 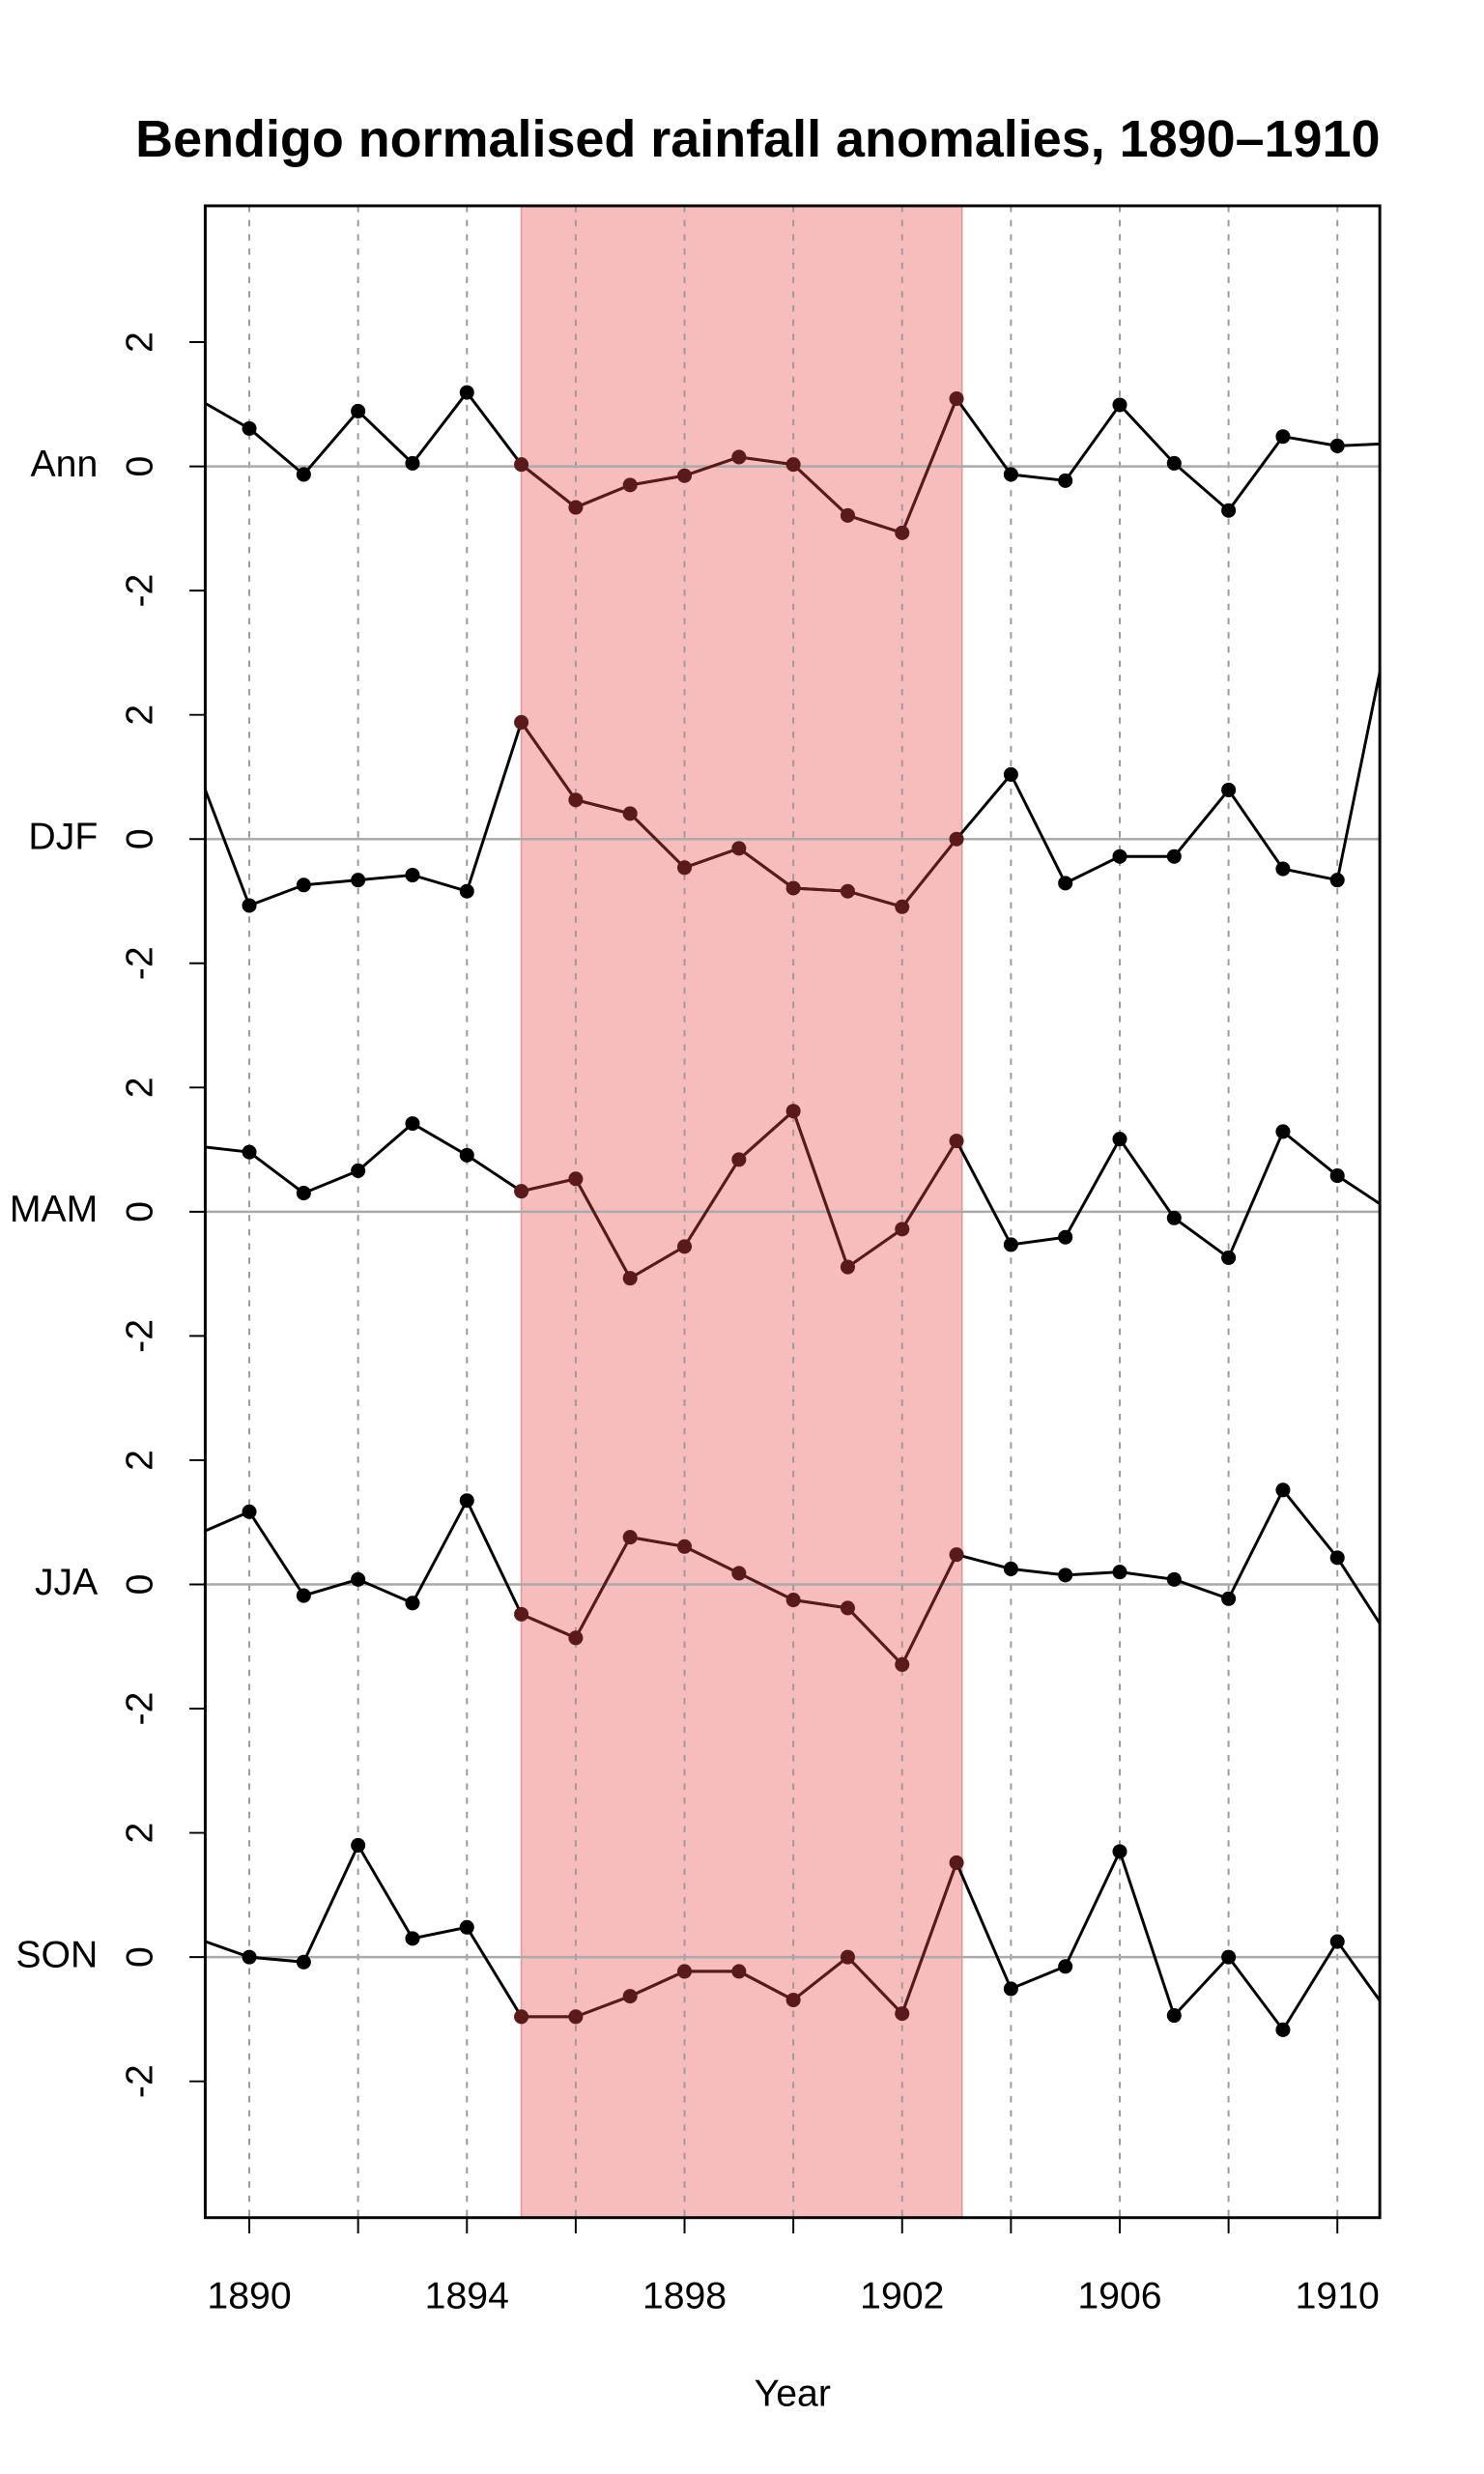 What do you see at coordinates (54, 1210) in the screenshot?
I see `panel-label: MAM` at bounding box center [54, 1210].